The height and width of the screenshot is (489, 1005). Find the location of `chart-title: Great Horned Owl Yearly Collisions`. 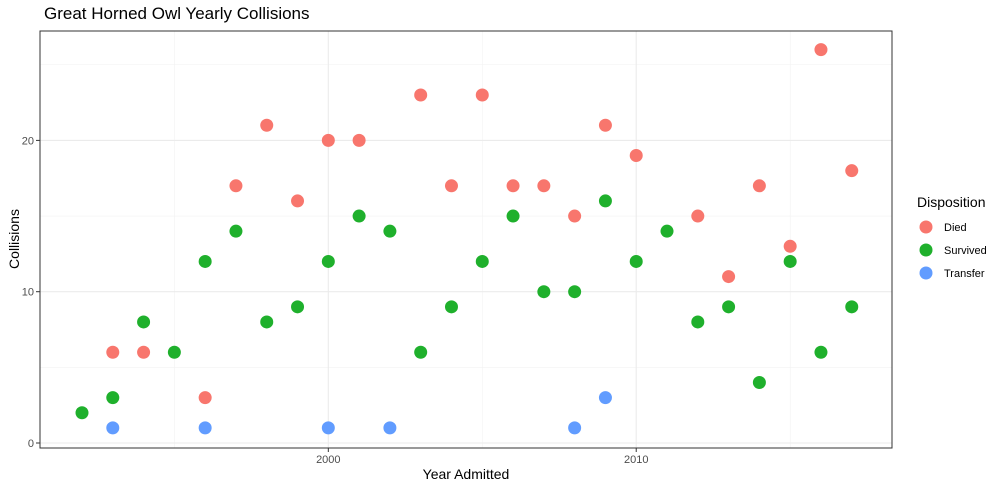

chart-title: Great Horned Owl Yearly Collisions is located at coordinates (177, 13).